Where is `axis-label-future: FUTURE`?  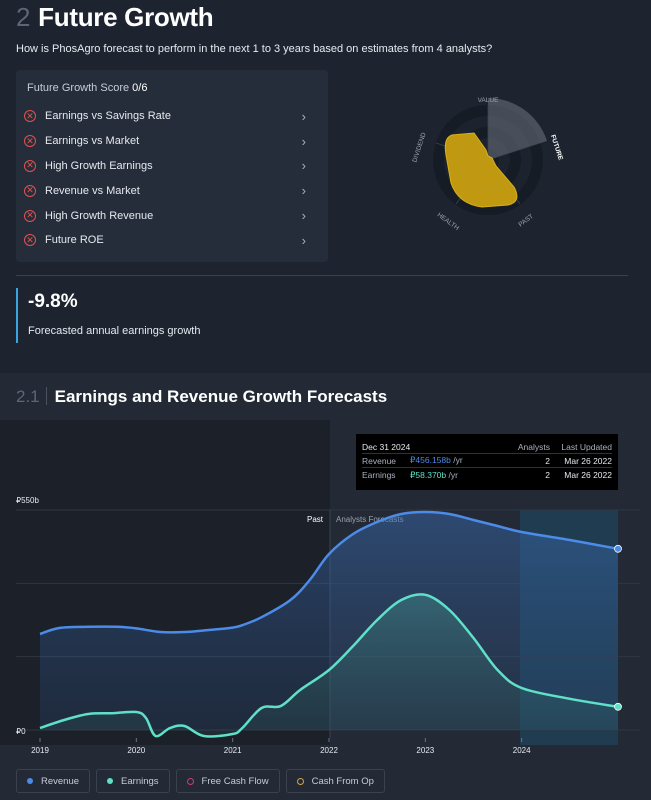 axis-label-future: FUTURE is located at coordinates (556, 148).